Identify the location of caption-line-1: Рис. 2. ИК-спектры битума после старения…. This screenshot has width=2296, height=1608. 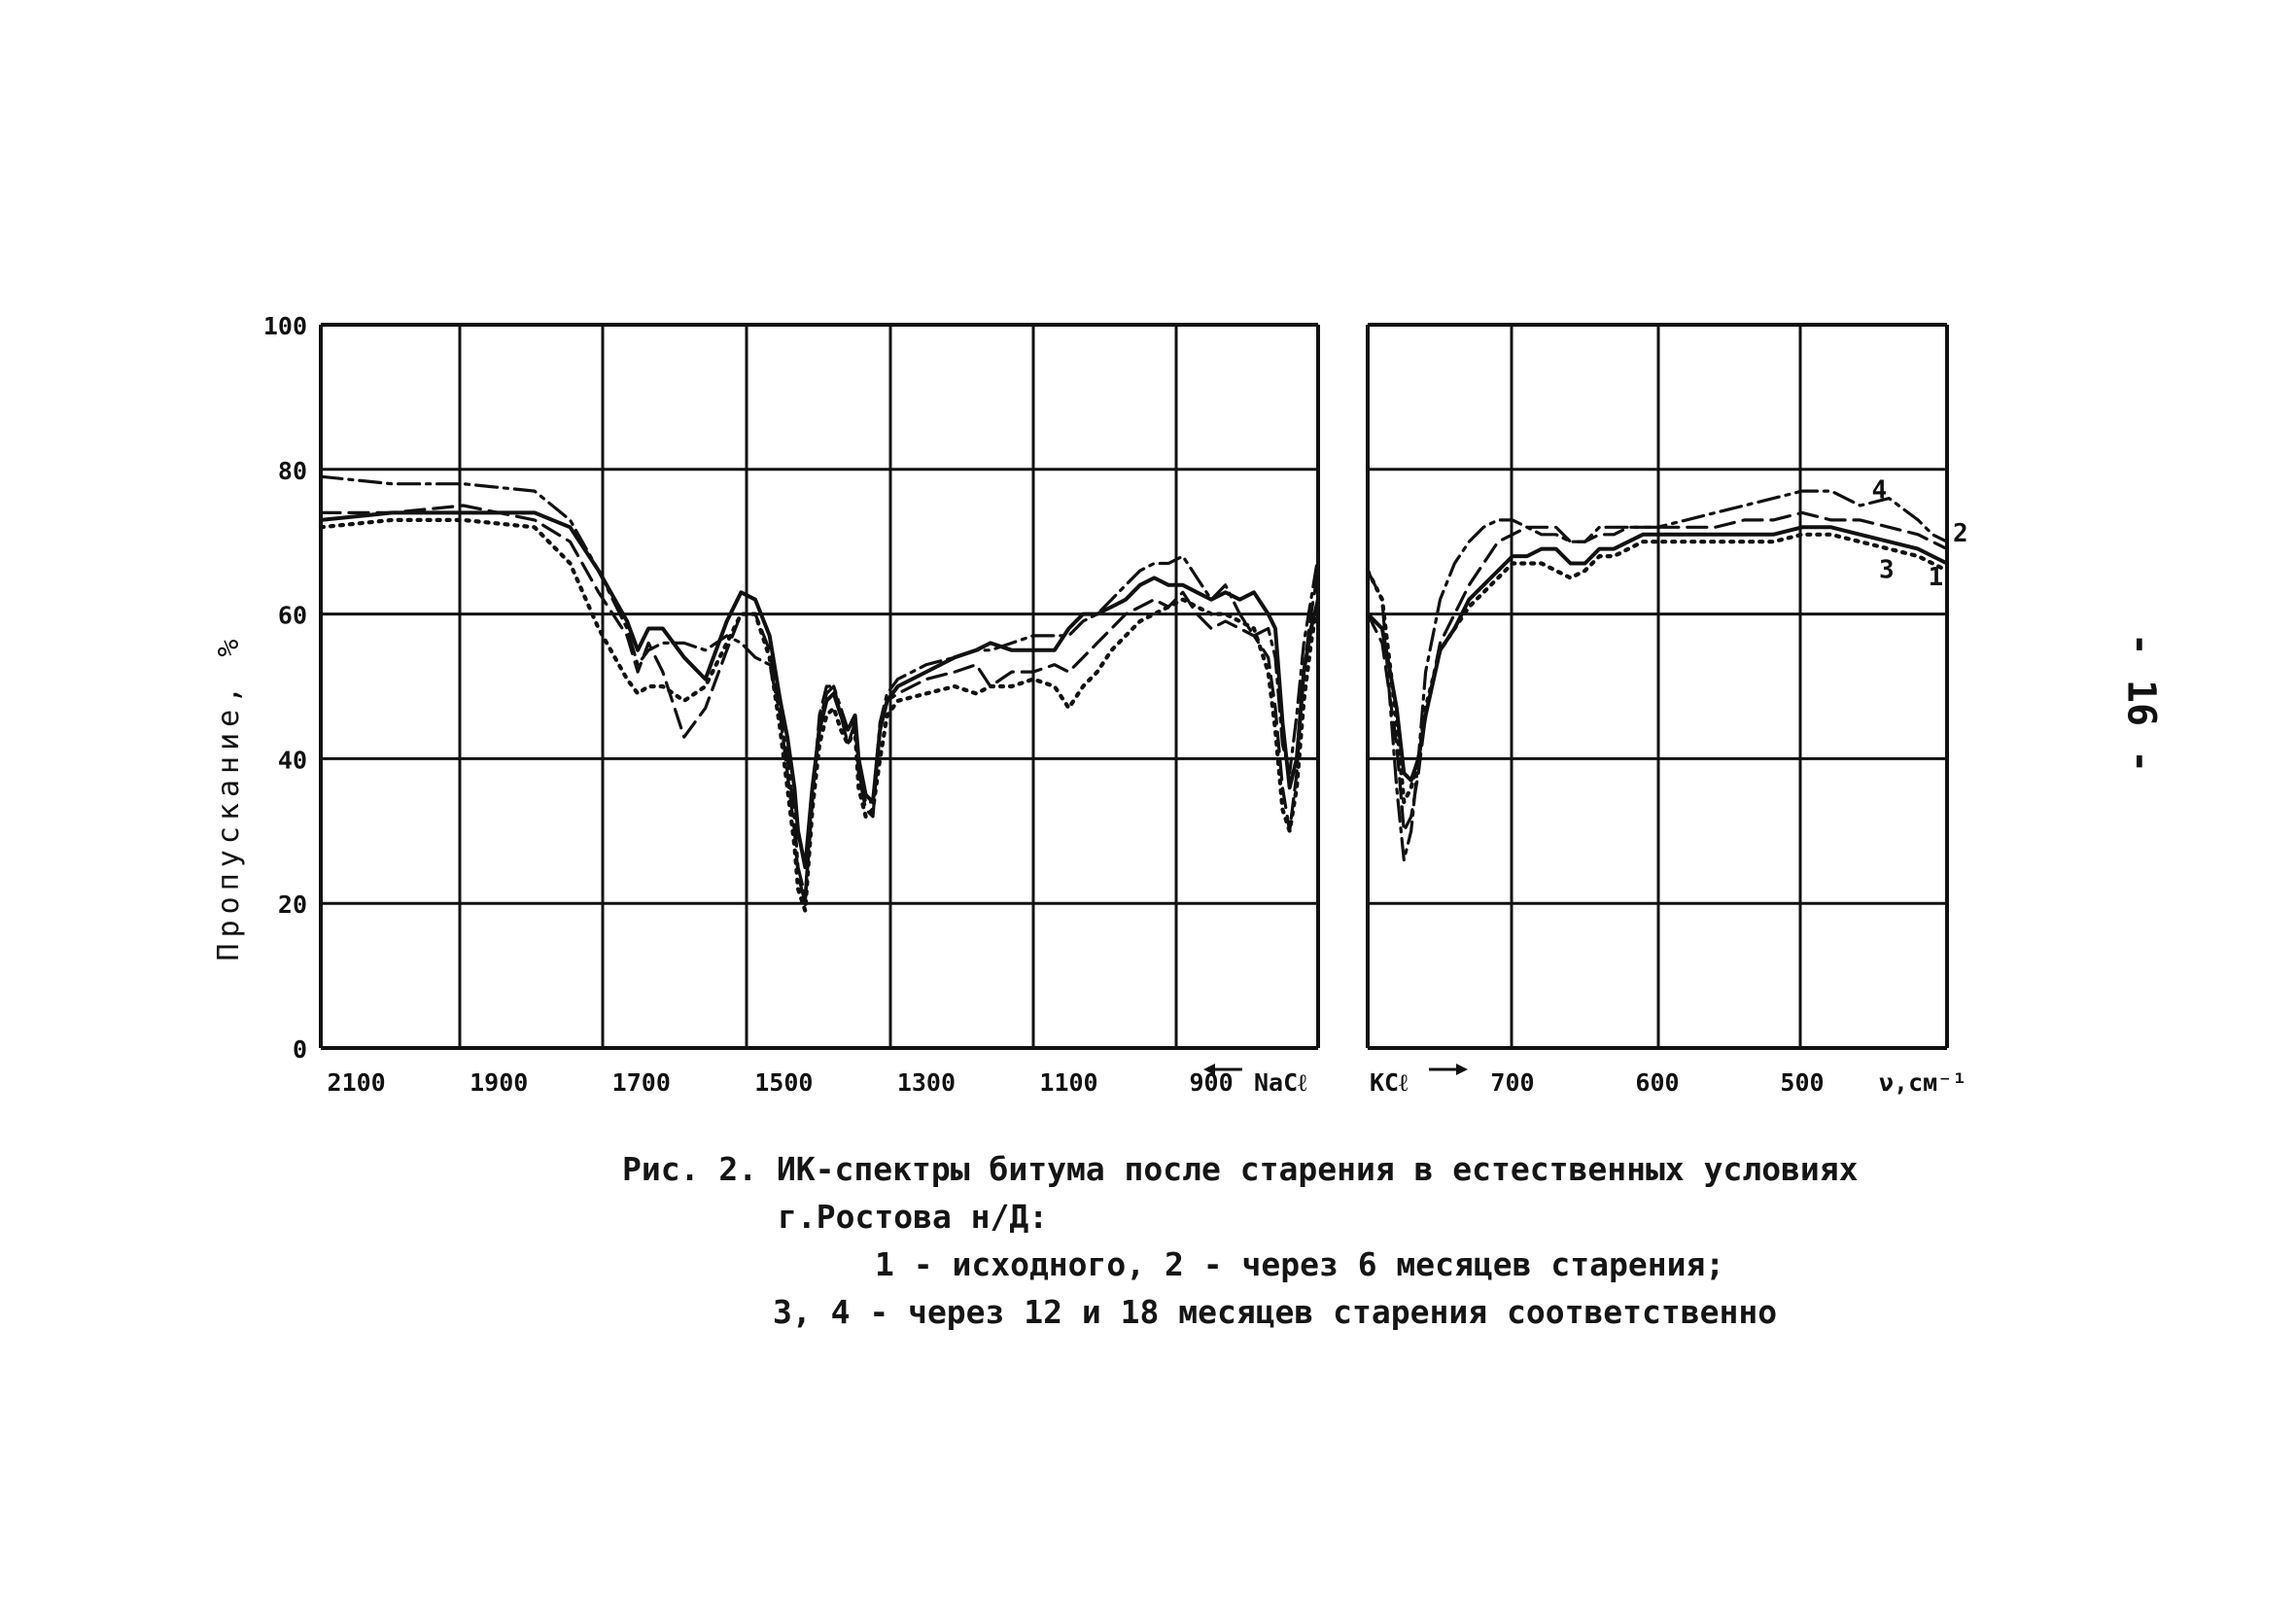
(1240, 1169).